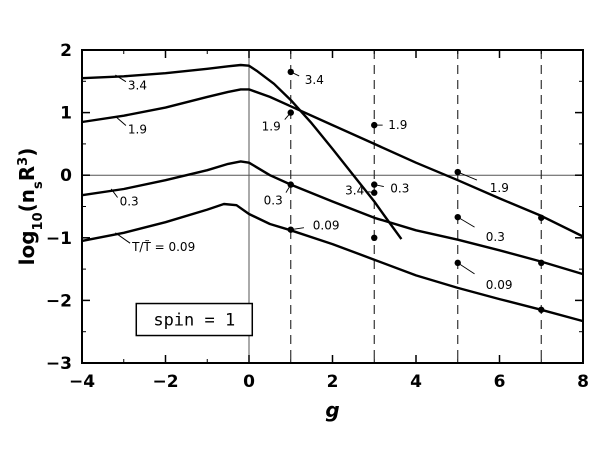 Image resolution: width=599 pixels, height=468 pixels. I want to click on curve-label-1: 3.4, so click(137, 86).